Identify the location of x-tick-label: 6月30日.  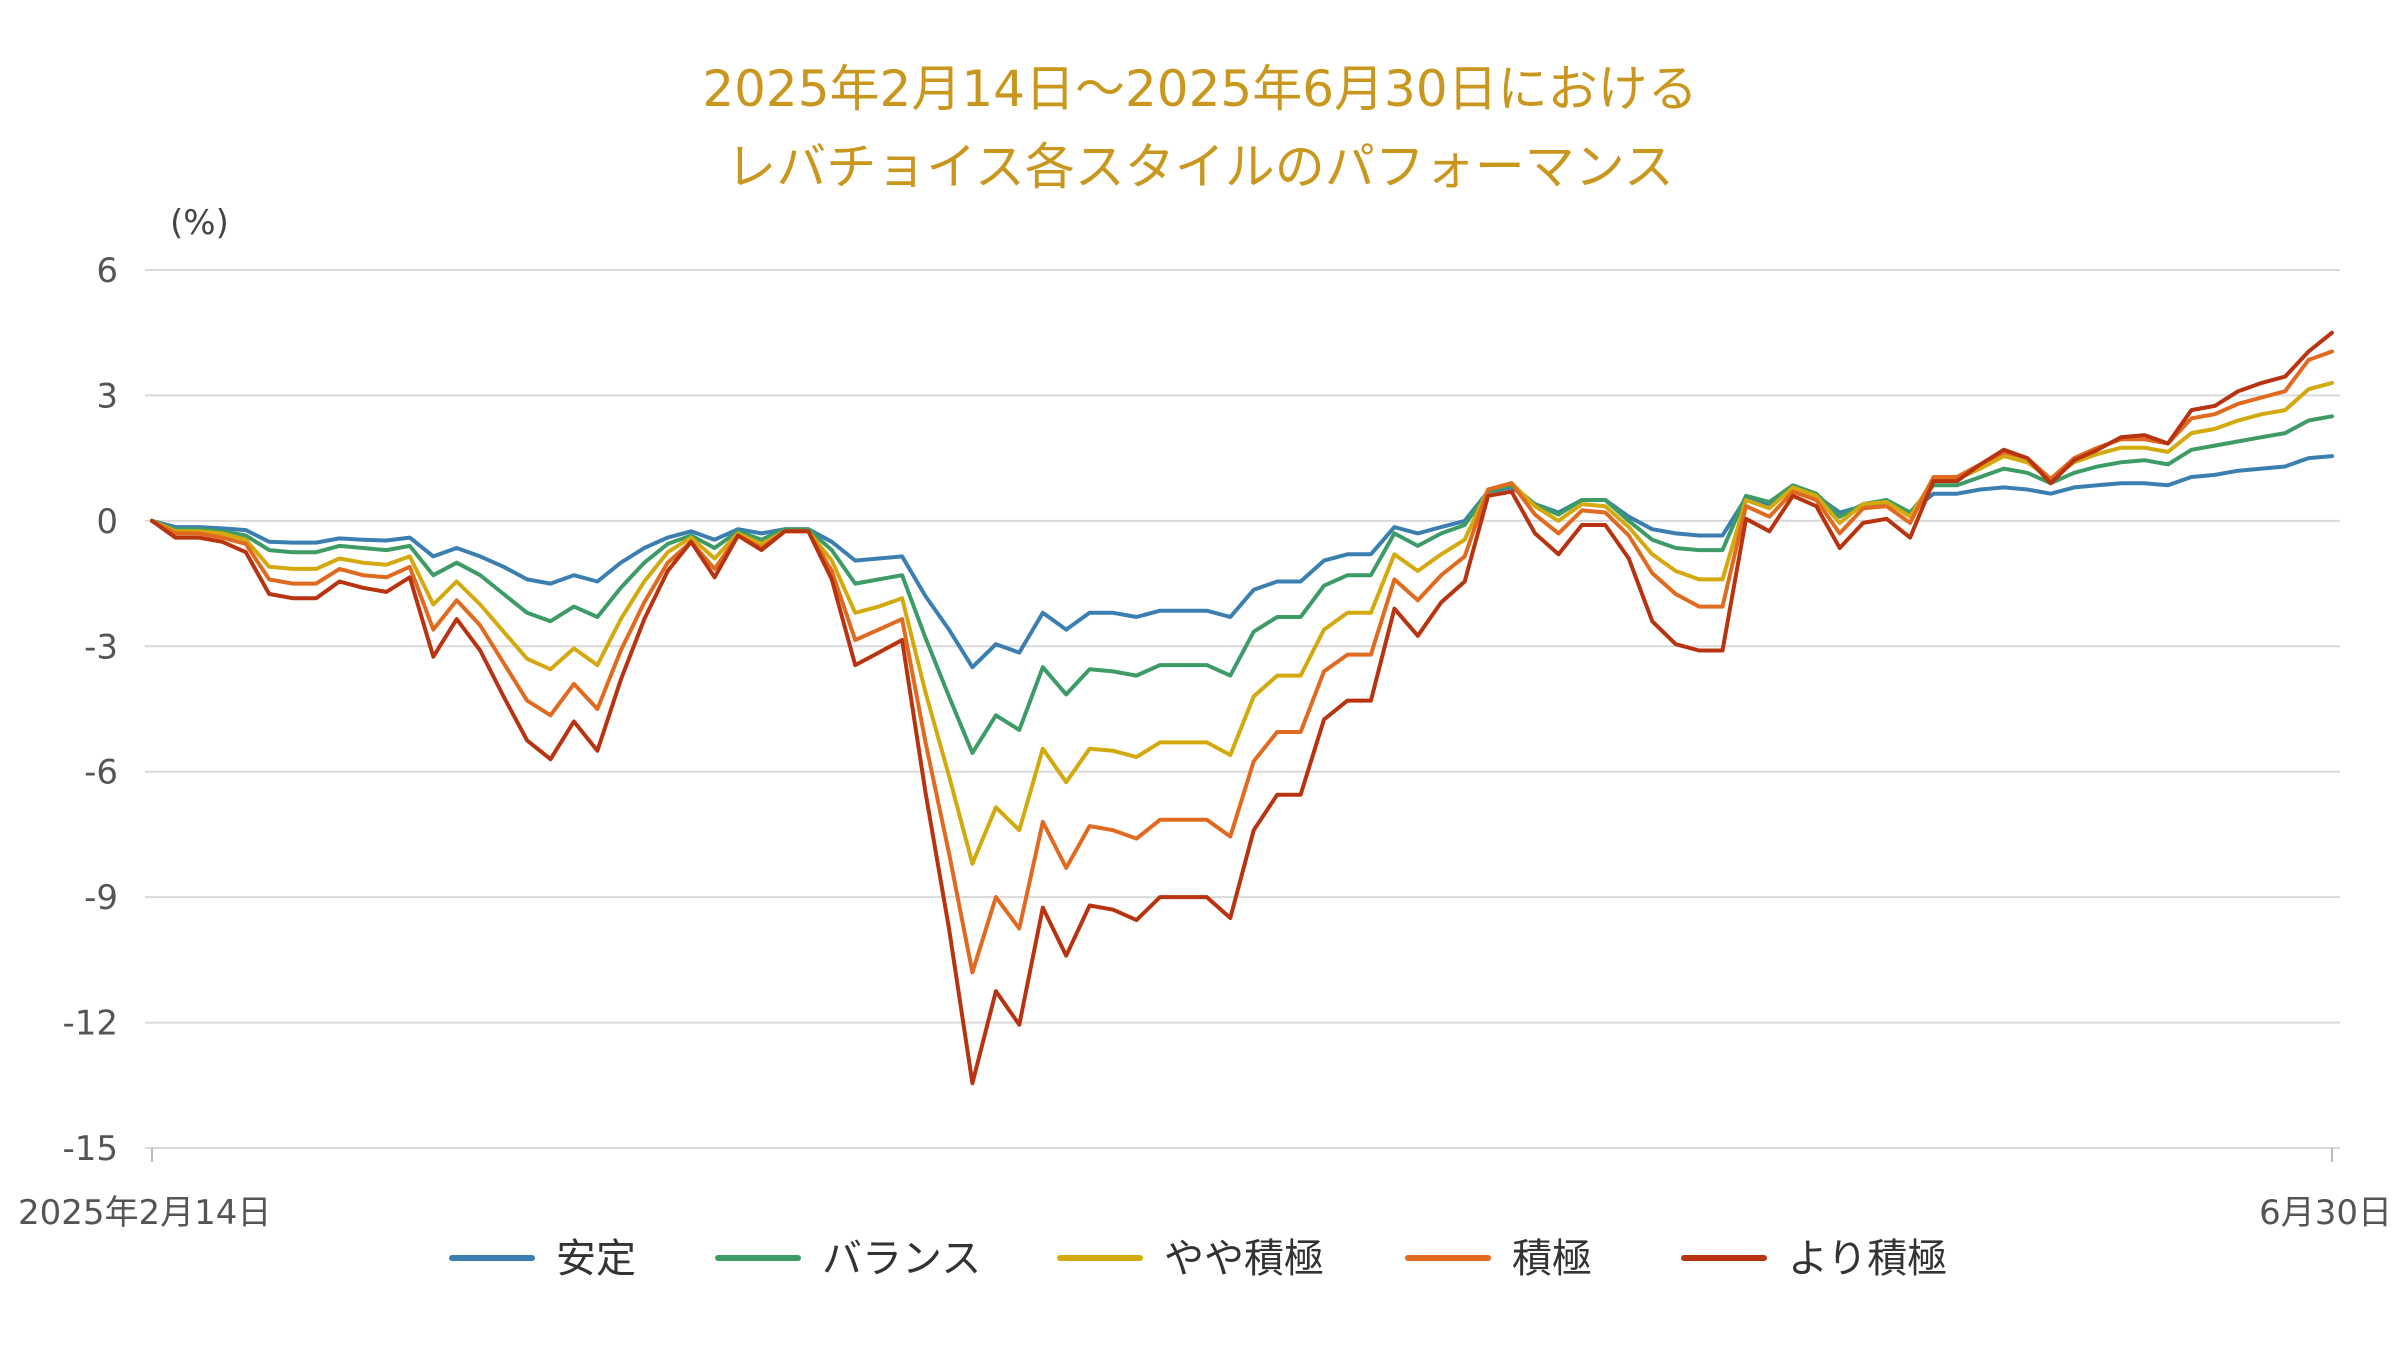
(2325, 1213).